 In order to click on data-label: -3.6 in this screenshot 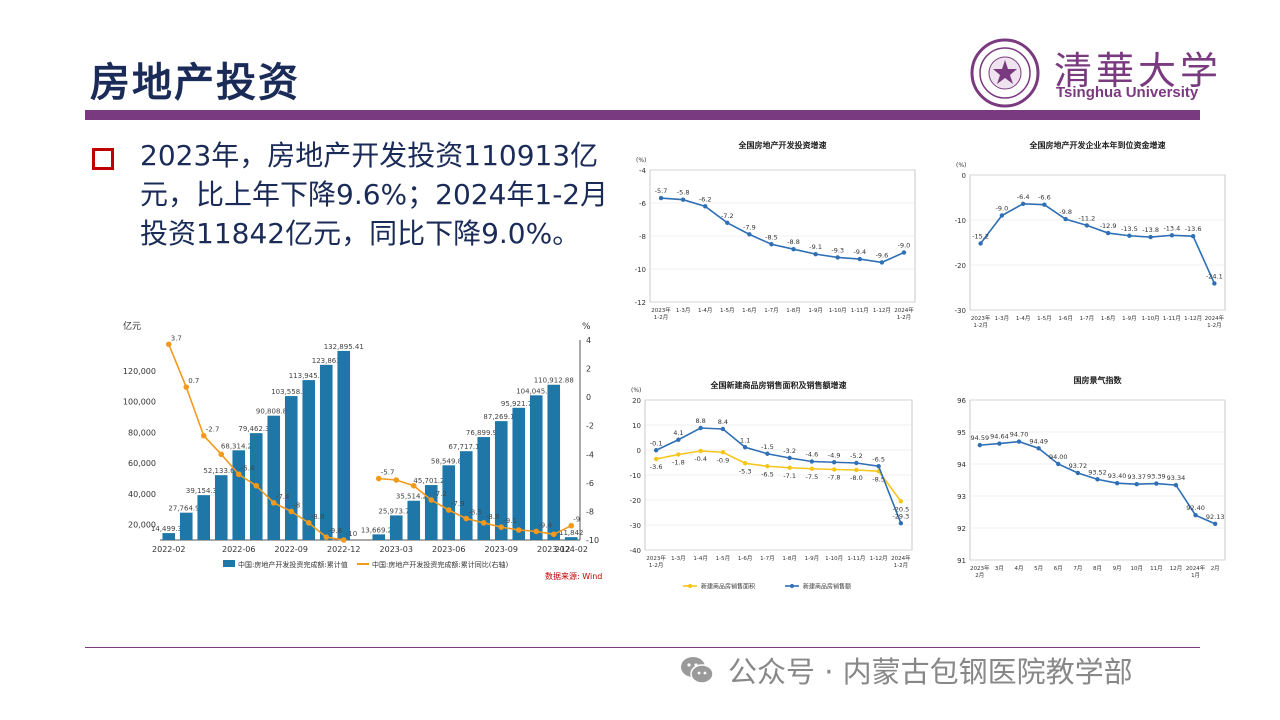, I will do `click(656, 467)`.